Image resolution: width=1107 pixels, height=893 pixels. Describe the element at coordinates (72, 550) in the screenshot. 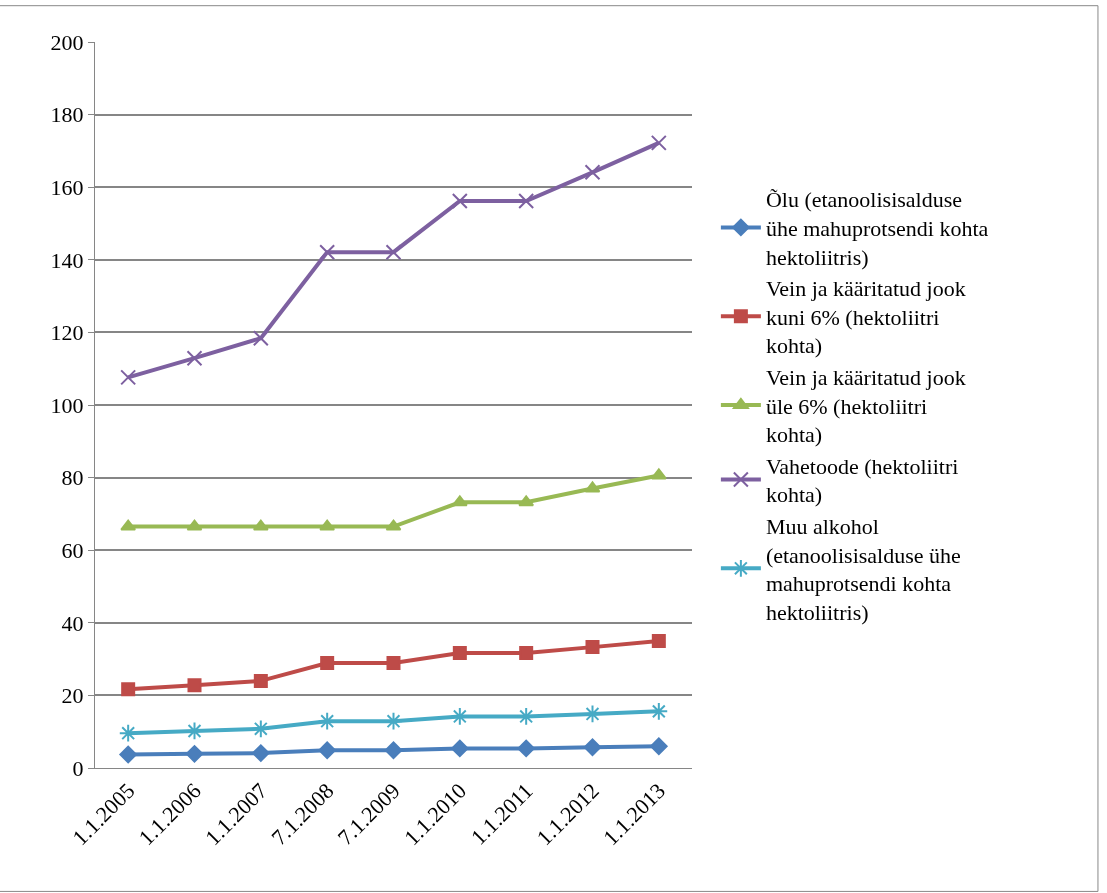

I see `y-tick-label: 60` at that location.